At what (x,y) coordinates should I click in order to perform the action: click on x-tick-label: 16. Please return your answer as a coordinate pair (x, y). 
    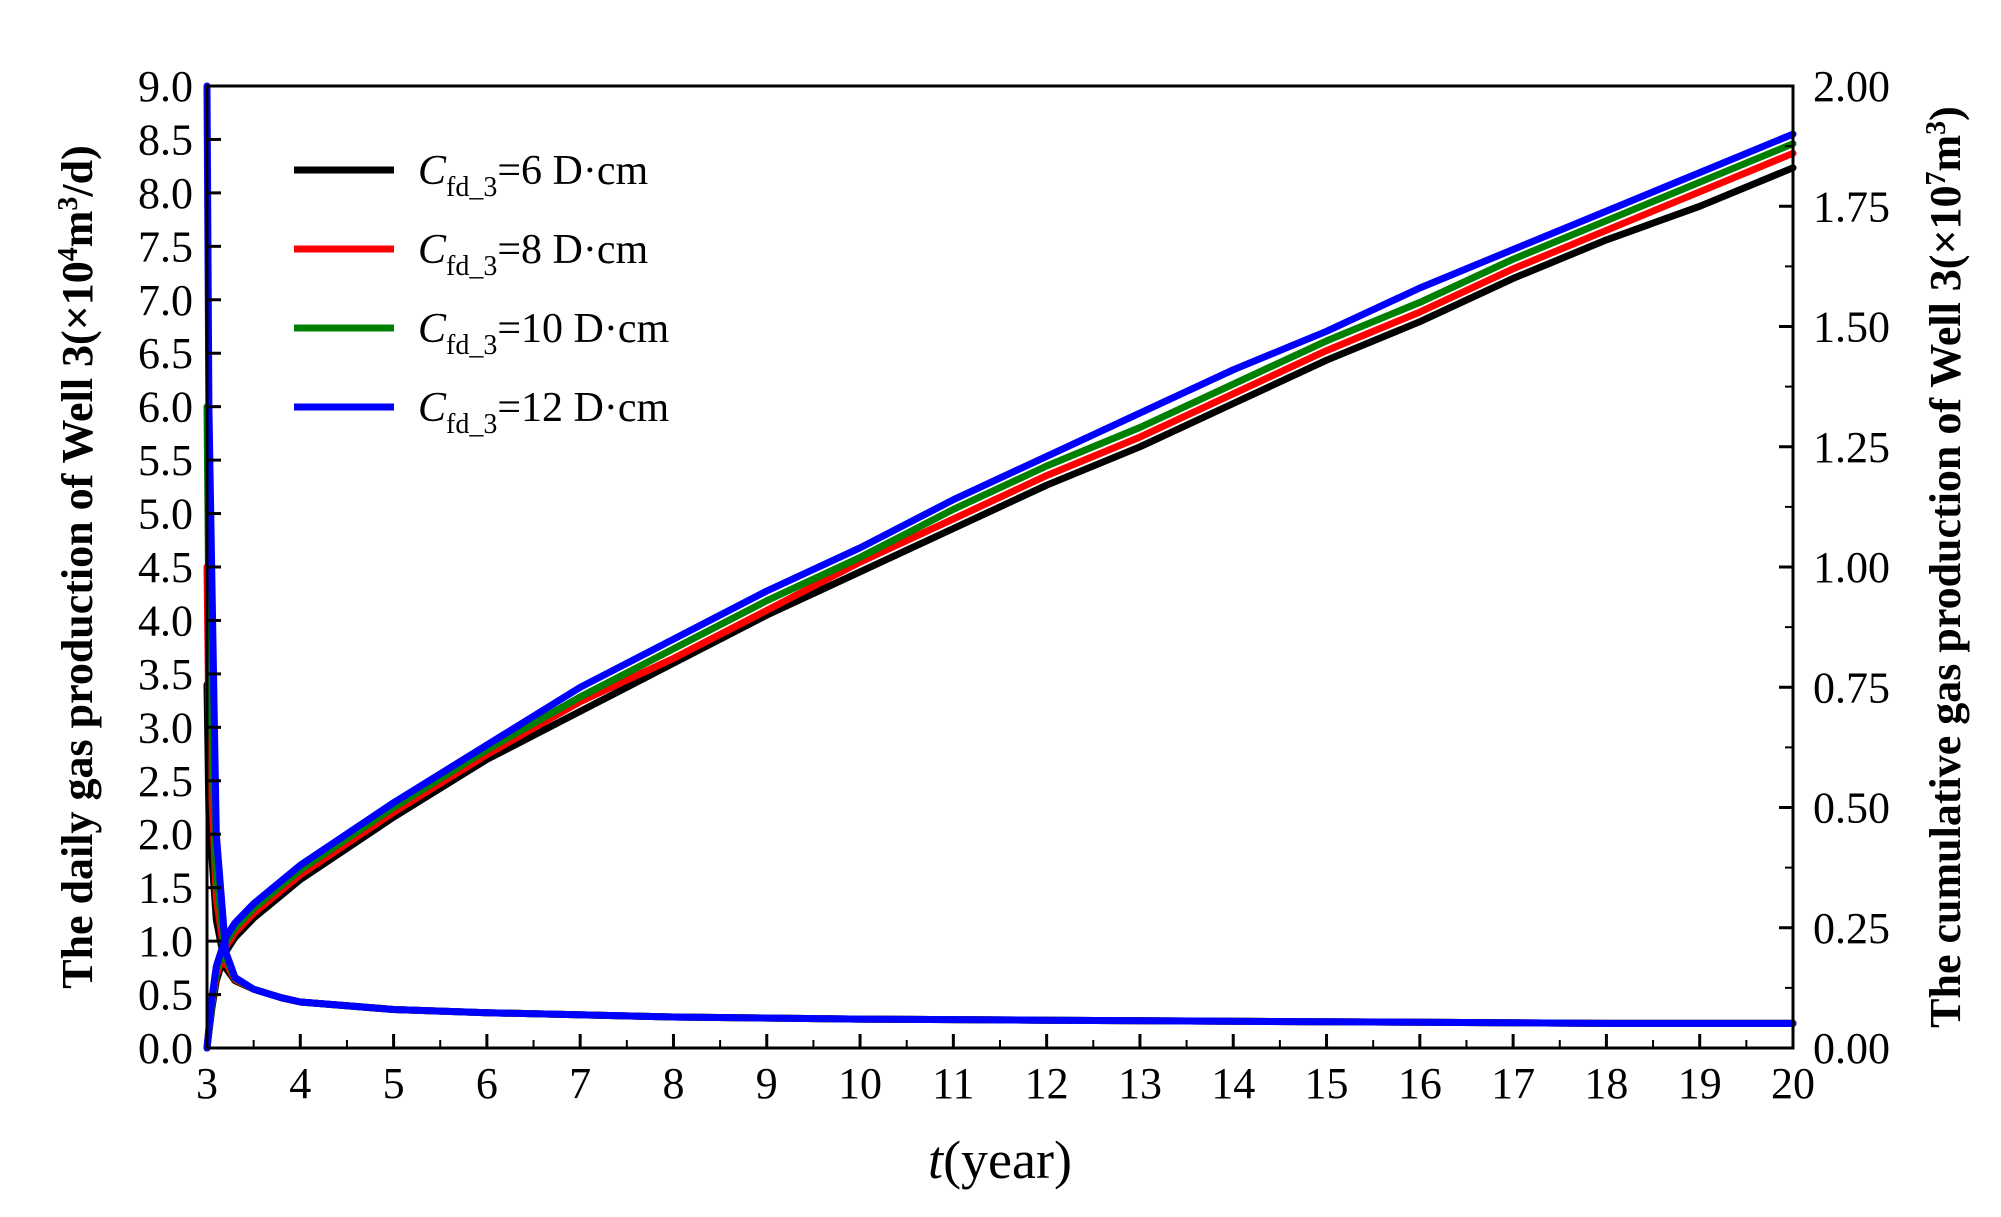
    Looking at the image, I should click on (1420, 1083).